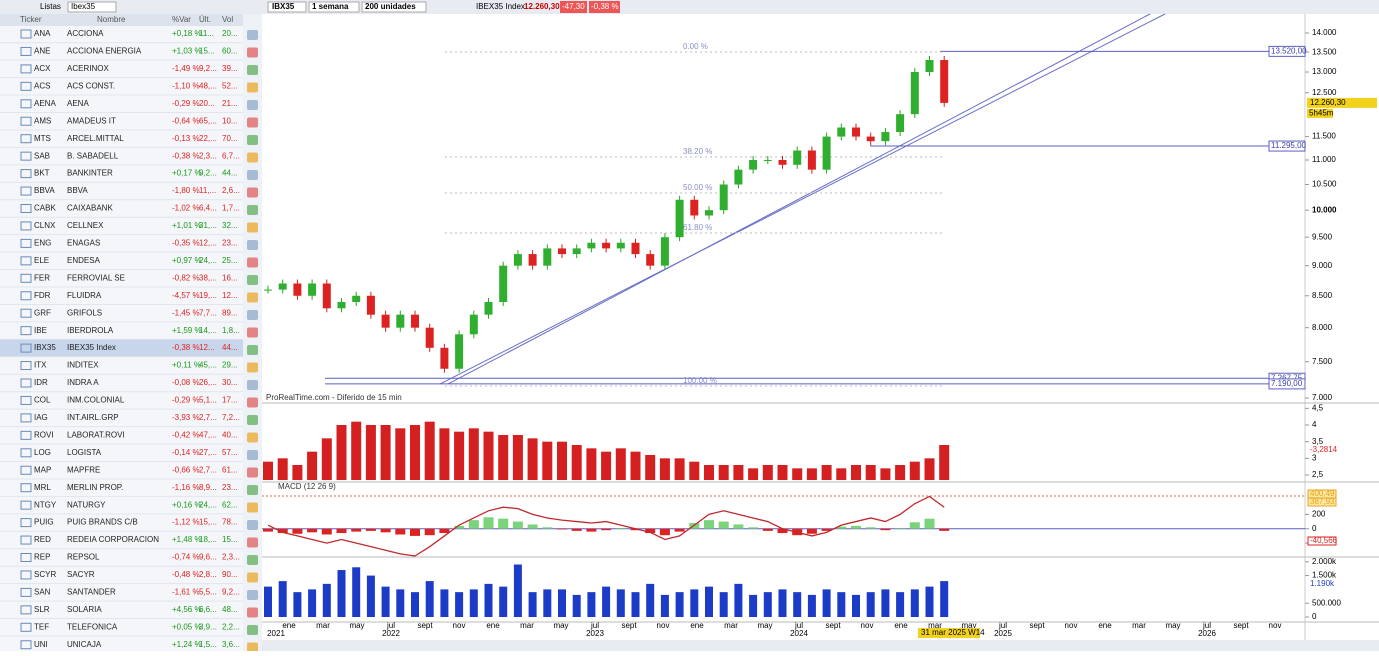  What do you see at coordinates (42, 155) in the screenshot?
I see `cell: SAB` at bounding box center [42, 155].